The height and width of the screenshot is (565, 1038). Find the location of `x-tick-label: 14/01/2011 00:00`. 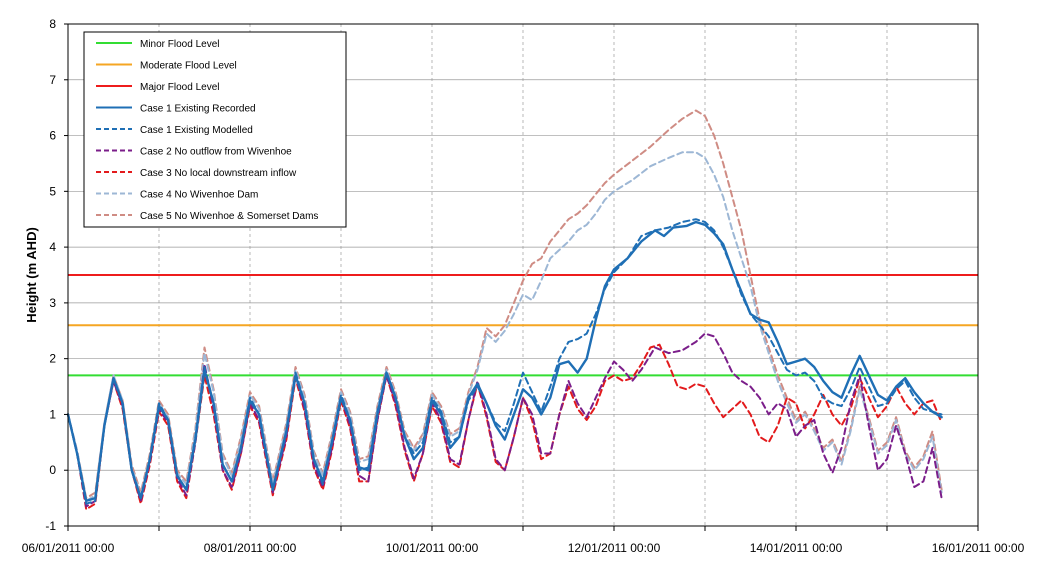

x-tick-label: 14/01/2011 00:00 is located at coordinates (796, 548).